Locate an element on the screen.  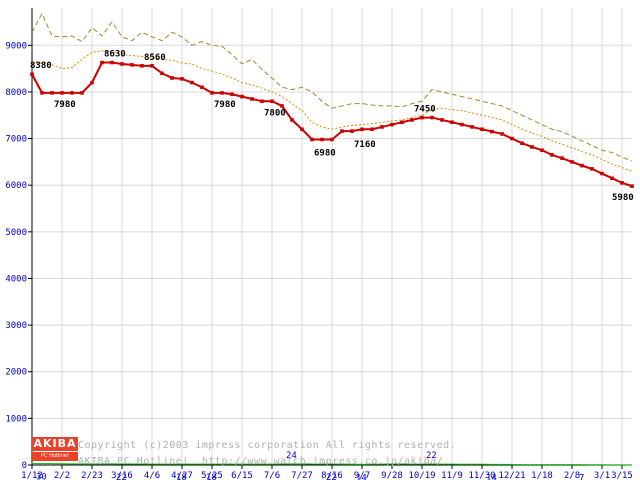
x-tick-label: 7/27 is located at coordinates (302, 475).